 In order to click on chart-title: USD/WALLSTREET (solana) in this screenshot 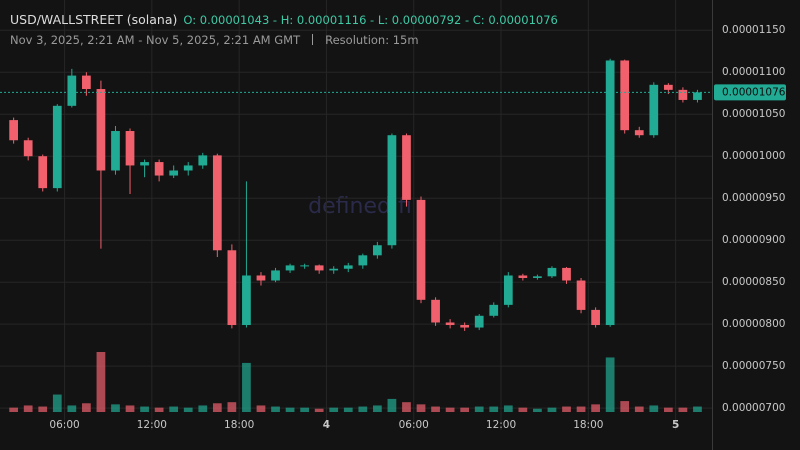, I will do `click(94, 19)`.